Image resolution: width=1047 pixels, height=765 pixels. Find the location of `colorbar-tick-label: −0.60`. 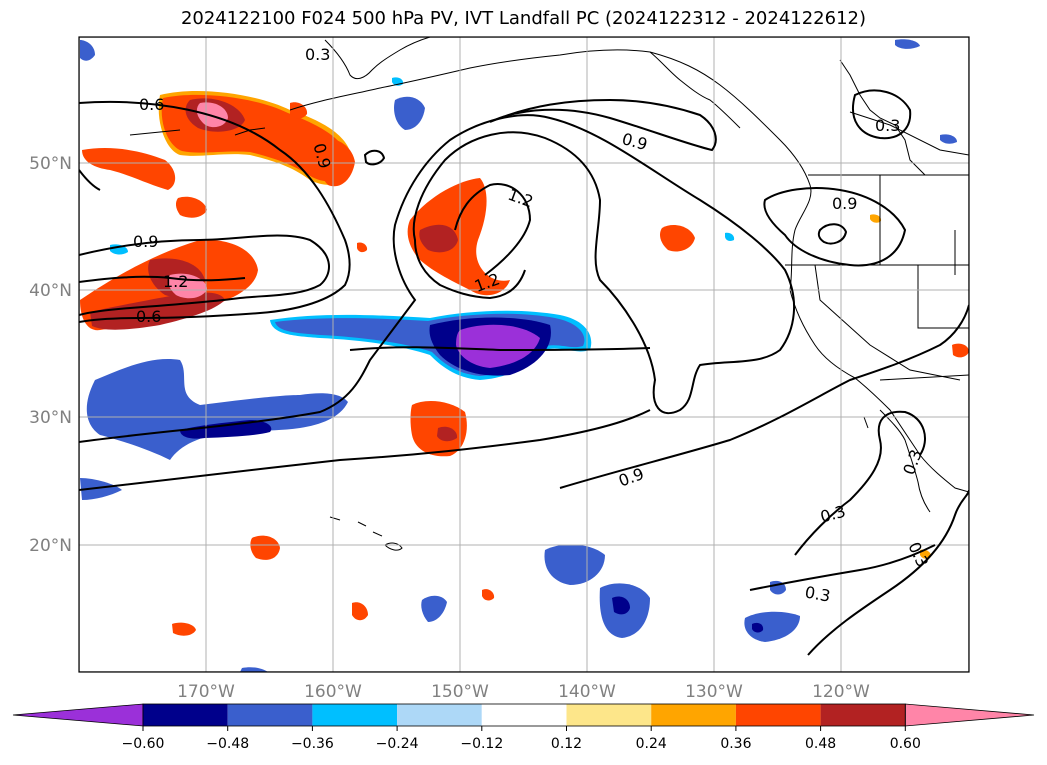

colorbar-tick-label: −0.60 is located at coordinates (143, 744).